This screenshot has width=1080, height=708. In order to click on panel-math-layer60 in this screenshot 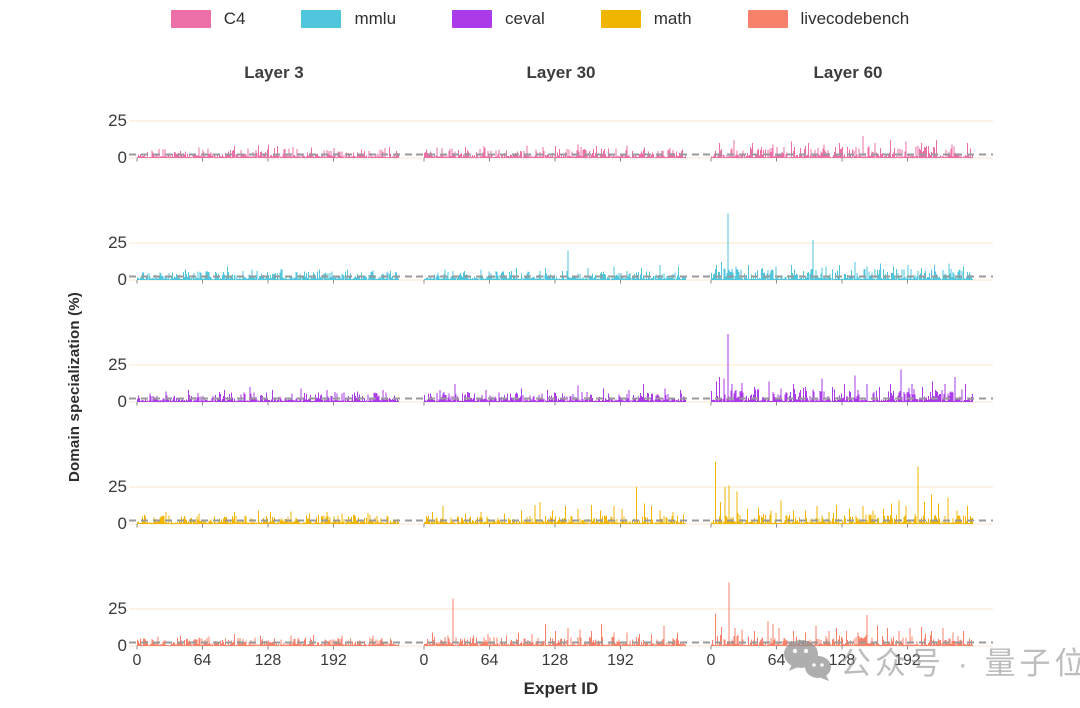, I will do `click(848, 515)`.